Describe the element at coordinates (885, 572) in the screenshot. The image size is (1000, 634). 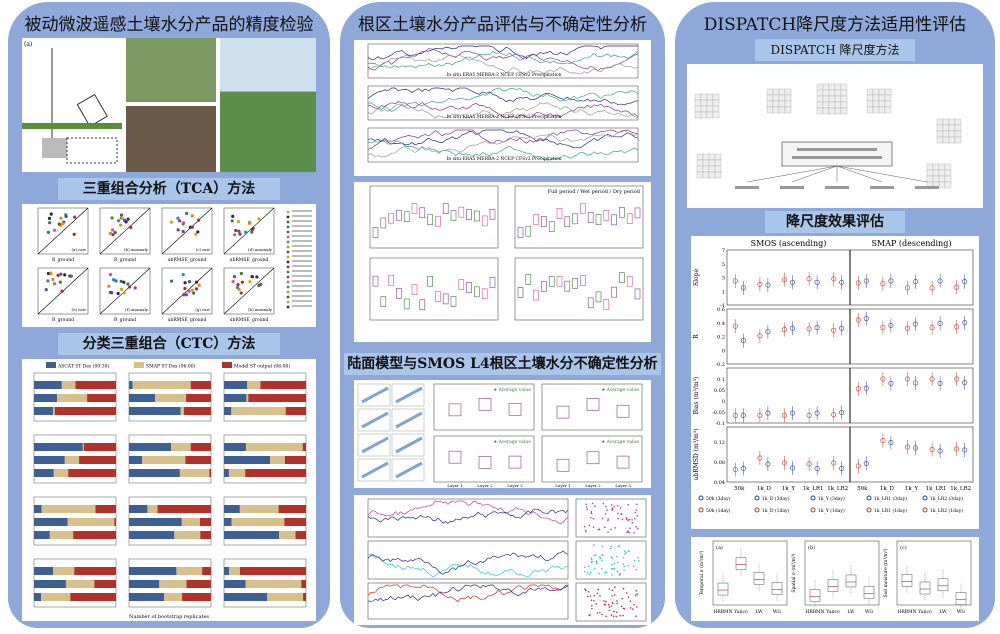
I see `y-axis-label: Soil moisture (m³/m³)` at that location.